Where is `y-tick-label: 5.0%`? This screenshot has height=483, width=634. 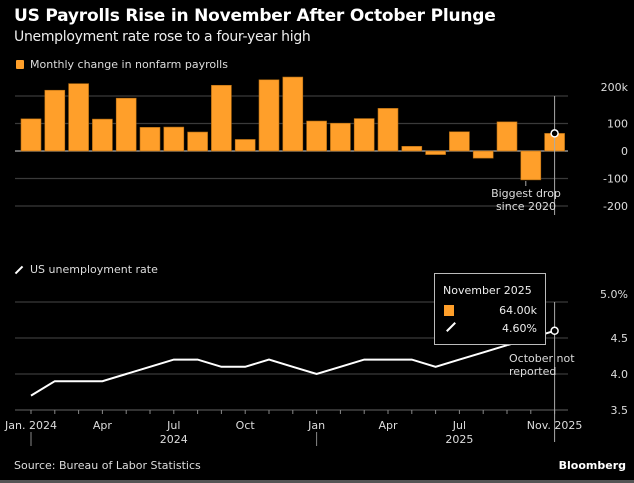
y-tick-label: 5.0% is located at coordinates (614, 294).